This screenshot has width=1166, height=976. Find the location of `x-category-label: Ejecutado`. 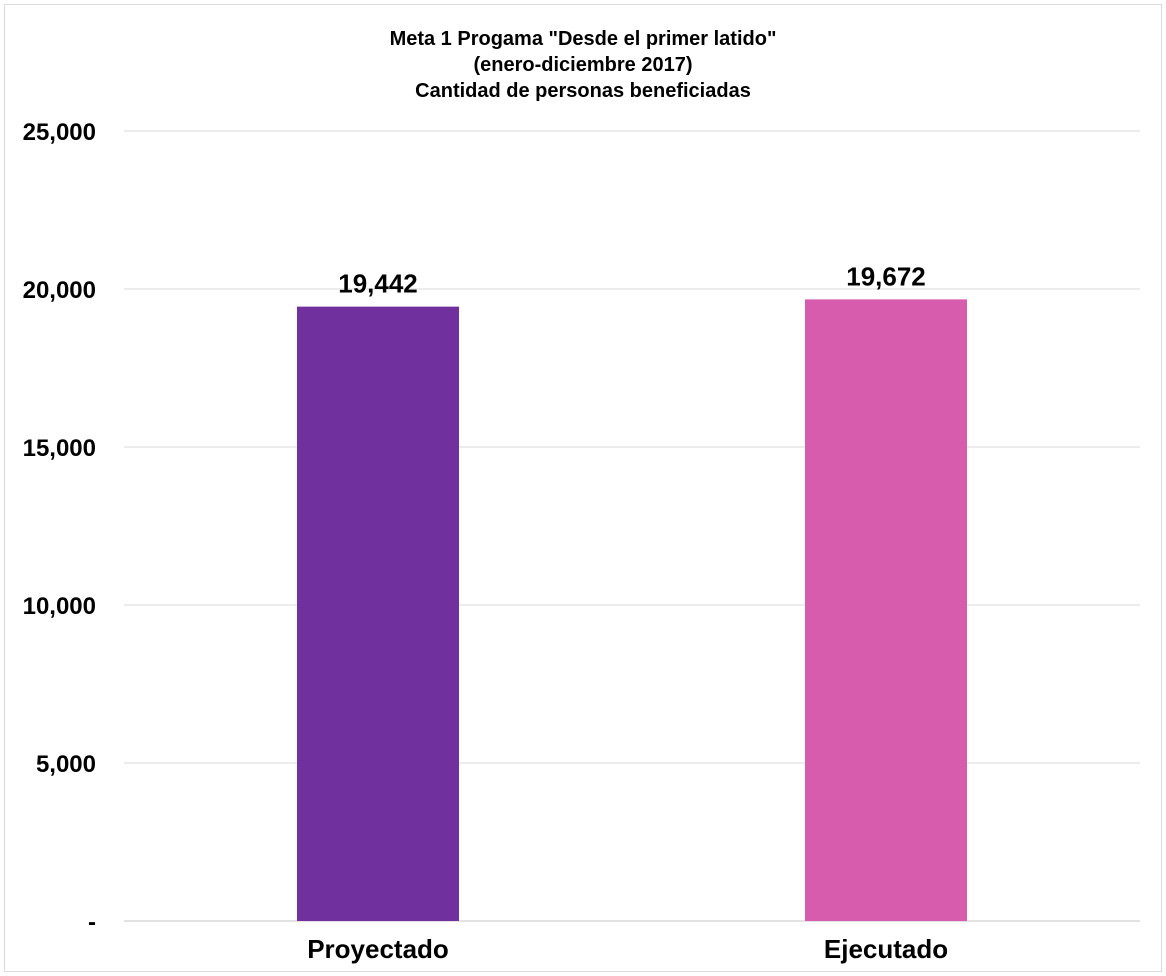

x-category-label: Ejecutado is located at coordinates (886, 949).